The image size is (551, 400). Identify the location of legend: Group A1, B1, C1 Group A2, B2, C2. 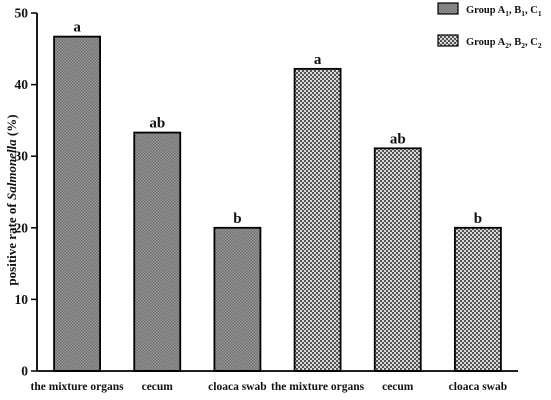
(489, 26).